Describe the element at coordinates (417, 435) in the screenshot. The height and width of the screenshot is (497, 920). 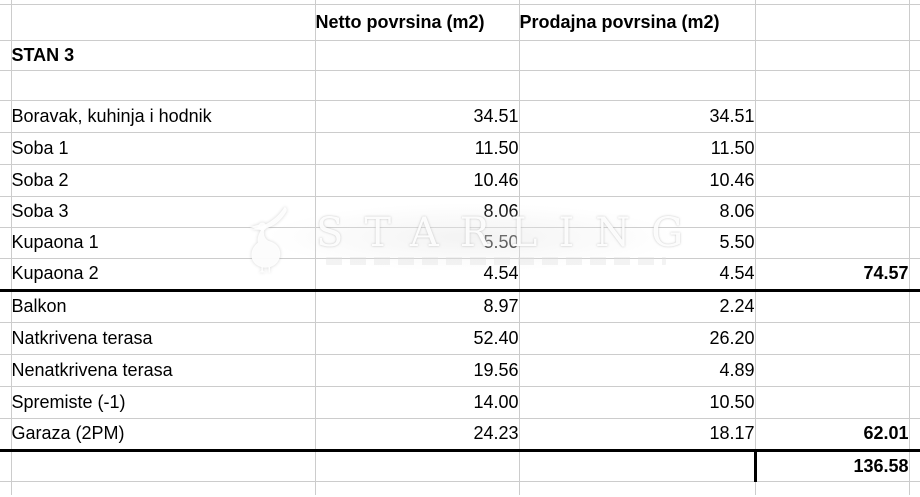
I see `cell-netto: 24.23` at that location.